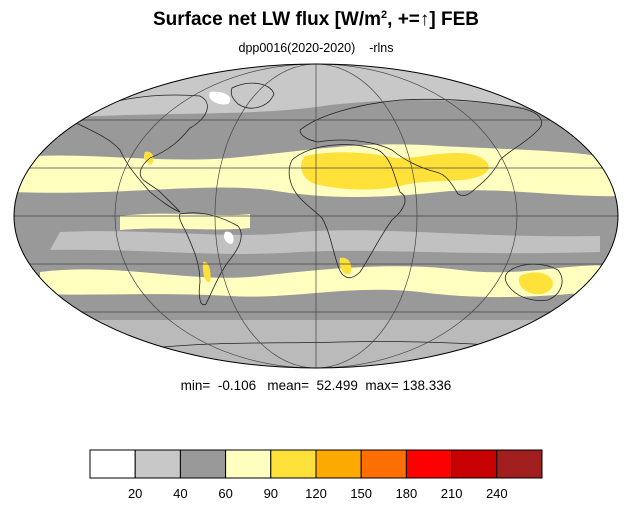  What do you see at coordinates (420, 147) in the screenshot?
I see `coast-eurasia` at bounding box center [420, 147].